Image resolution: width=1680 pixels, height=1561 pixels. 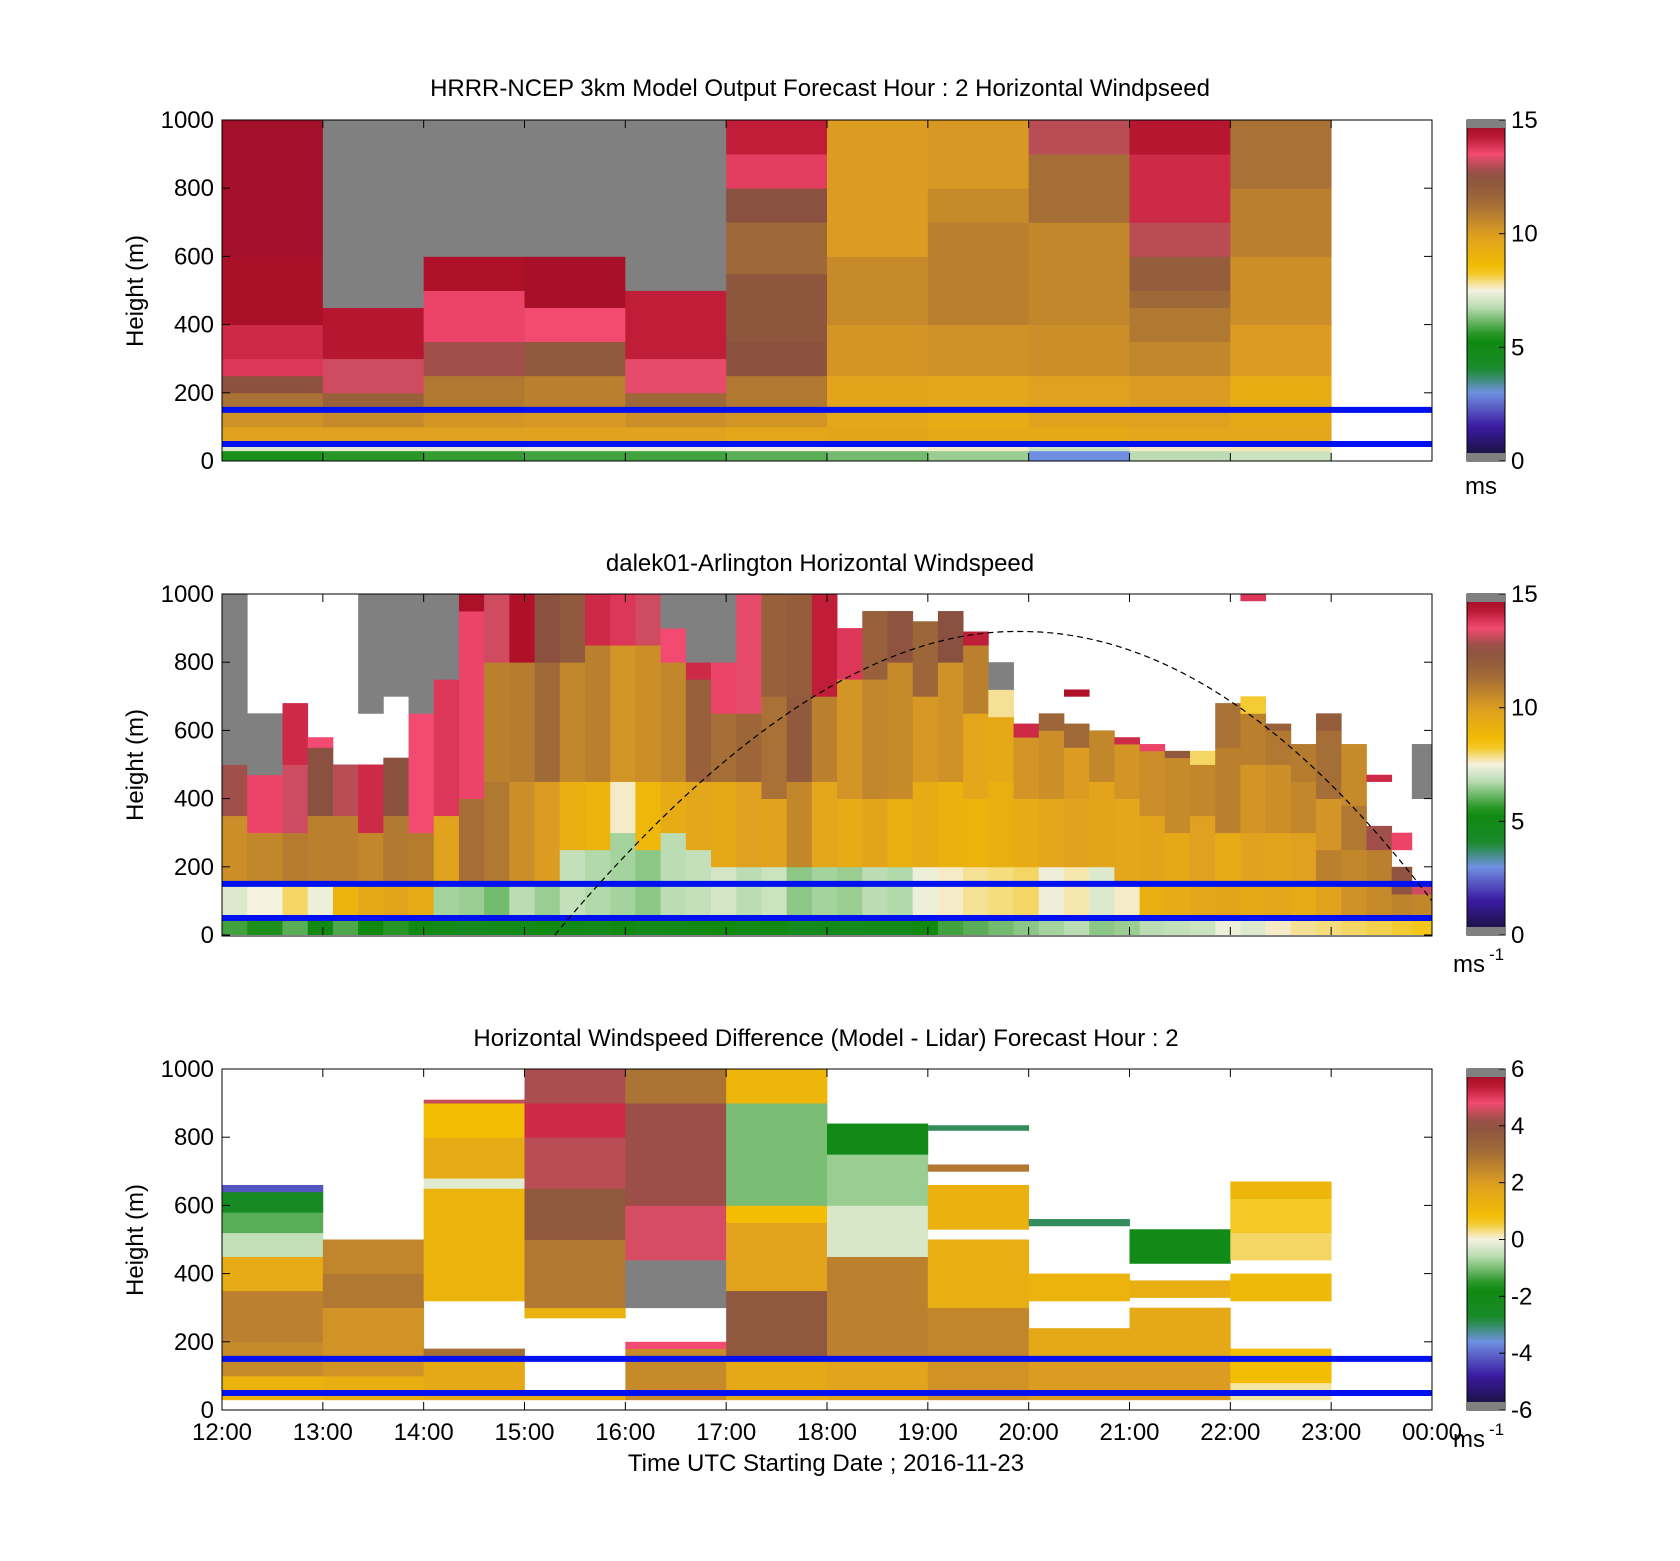 I want to click on colorbar-tick-label: -6, so click(x=1521, y=1410).